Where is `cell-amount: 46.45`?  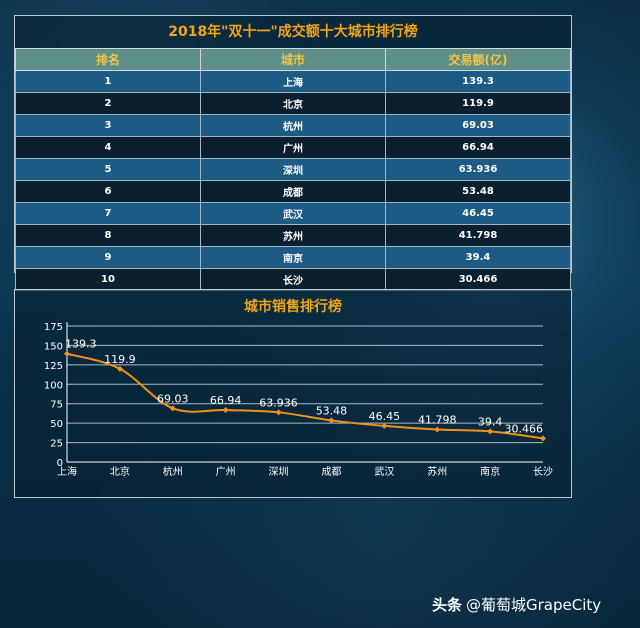
cell-amount: 46.45 is located at coordinates (478, 213).